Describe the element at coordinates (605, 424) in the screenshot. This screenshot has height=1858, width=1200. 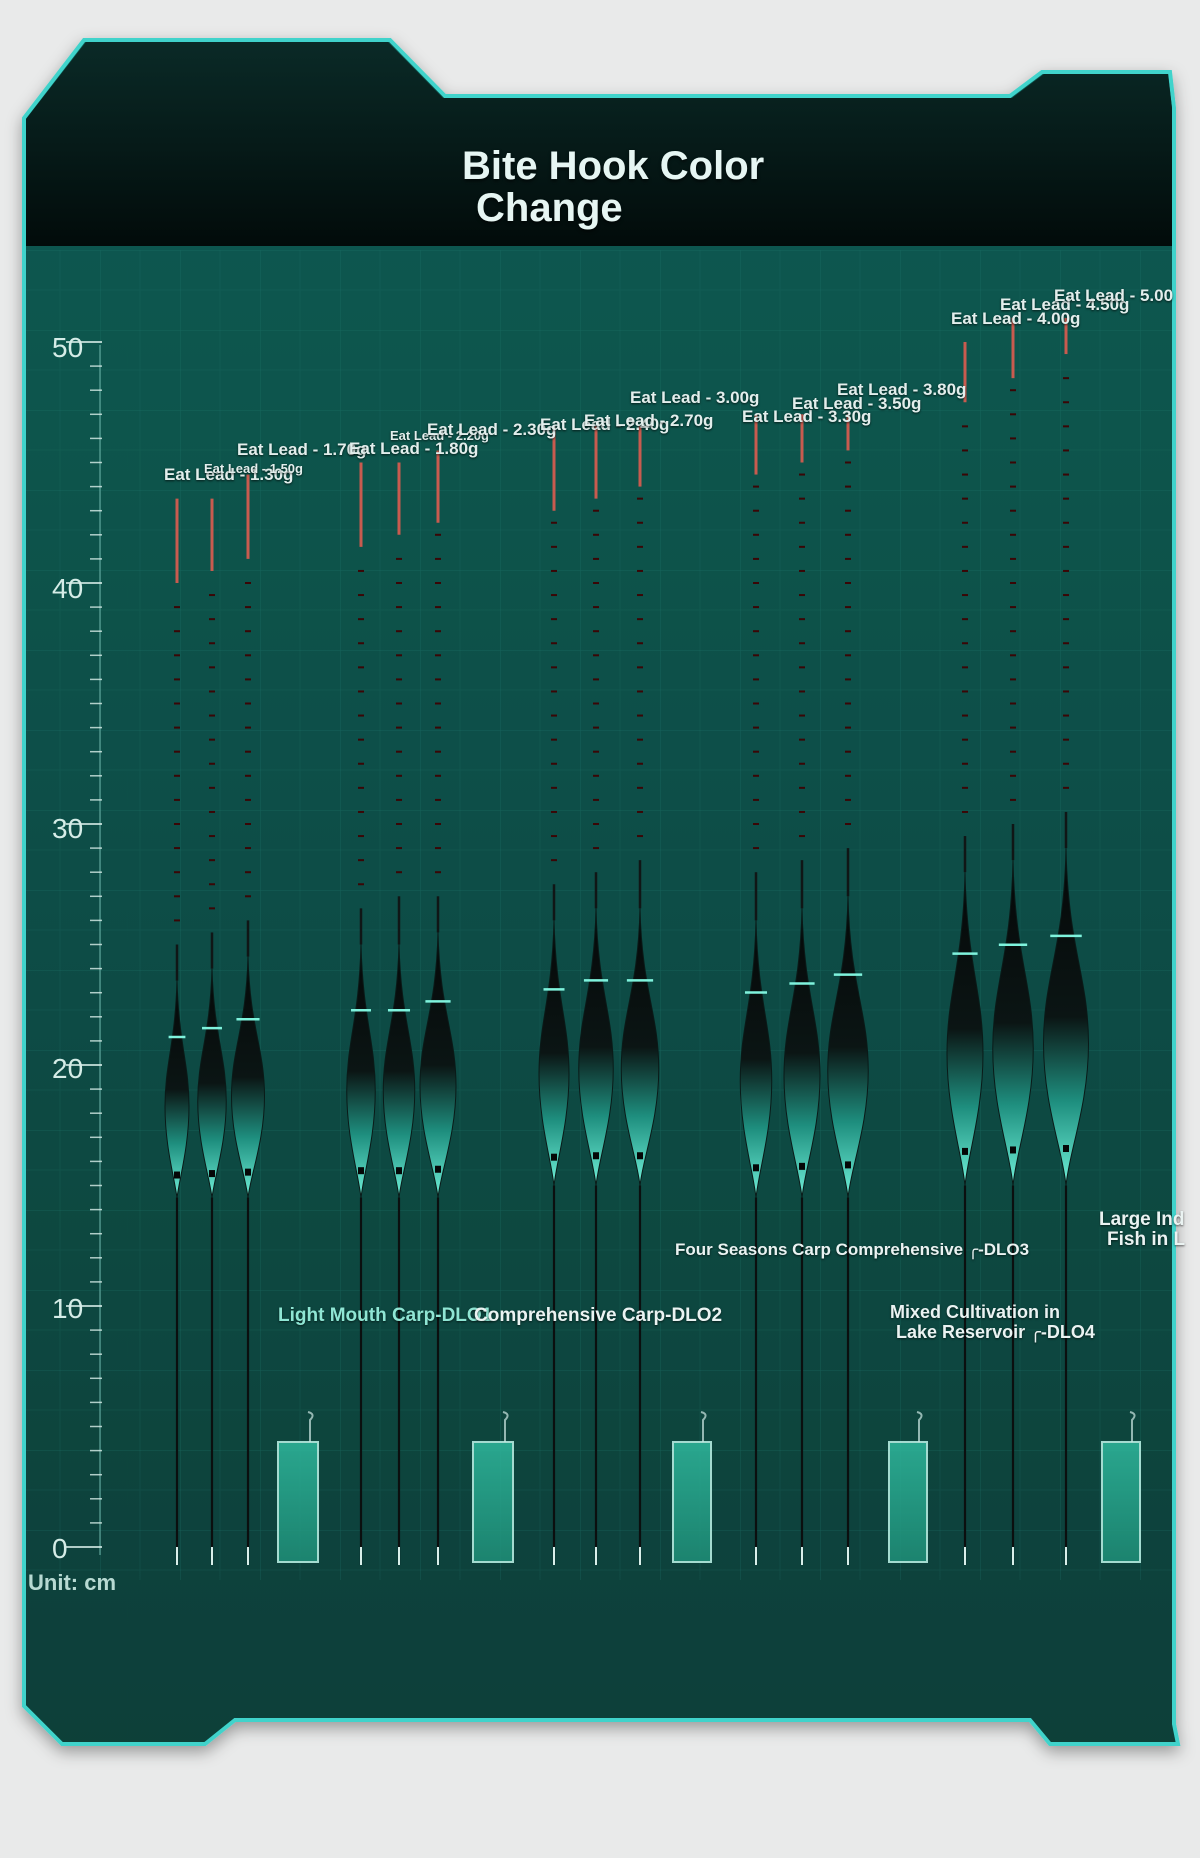
I see `lead-label-7: Eat Lead - 2.40g` at that location.